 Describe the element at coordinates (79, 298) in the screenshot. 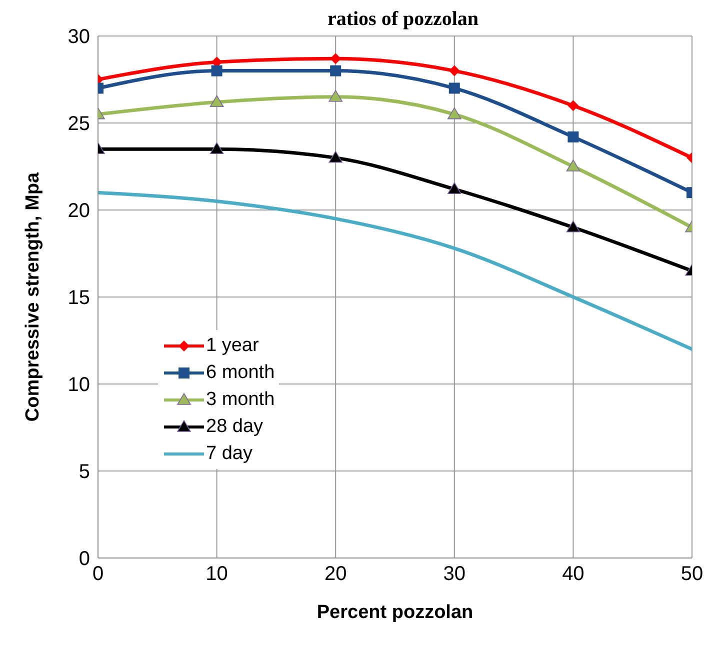

I see `y-tick-label: 15` at that location.